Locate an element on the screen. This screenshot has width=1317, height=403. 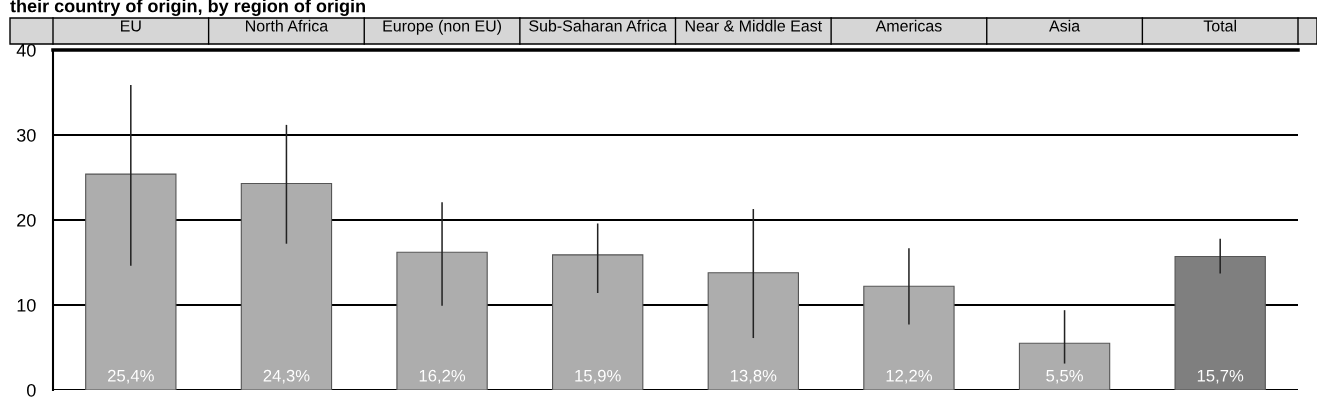
x-tick-label: North Africa is located at coordinates (287, 25).